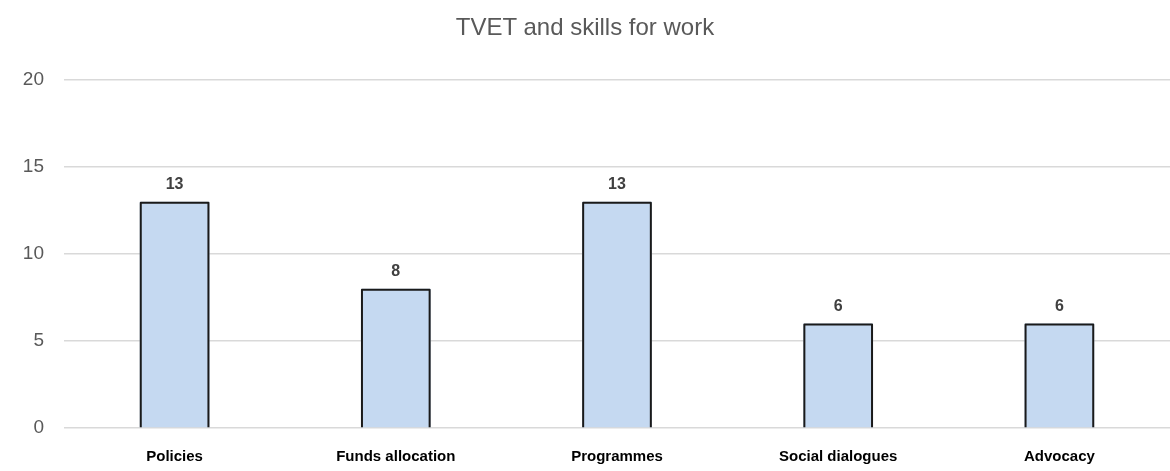 The height and width of the screenshot is (471, 1170). Describe the element at coordinates (396, 456) in the screenshot. I see `x-tick-label: Funds allocation` at that location.